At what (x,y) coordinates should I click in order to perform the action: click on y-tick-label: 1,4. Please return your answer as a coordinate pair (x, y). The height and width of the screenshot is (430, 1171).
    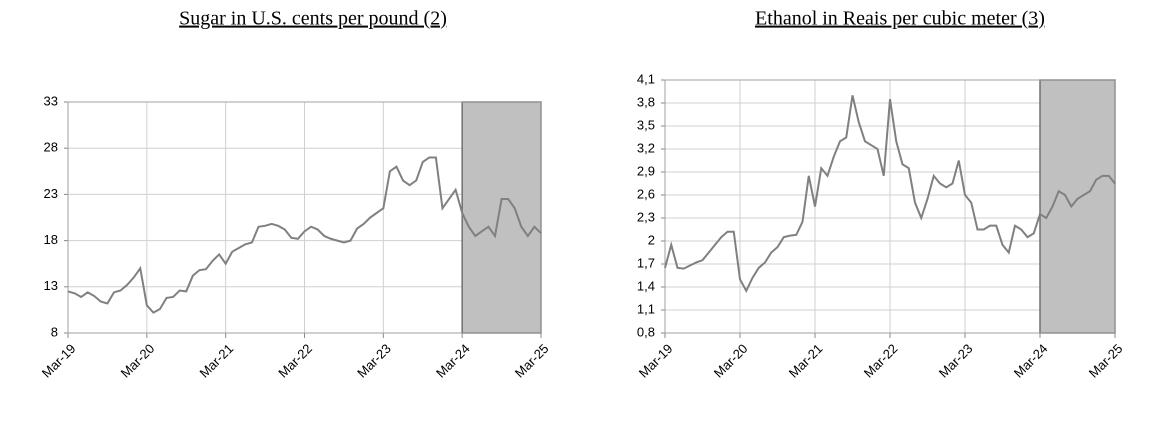
    Looking at the image, I should click on (646, 285).